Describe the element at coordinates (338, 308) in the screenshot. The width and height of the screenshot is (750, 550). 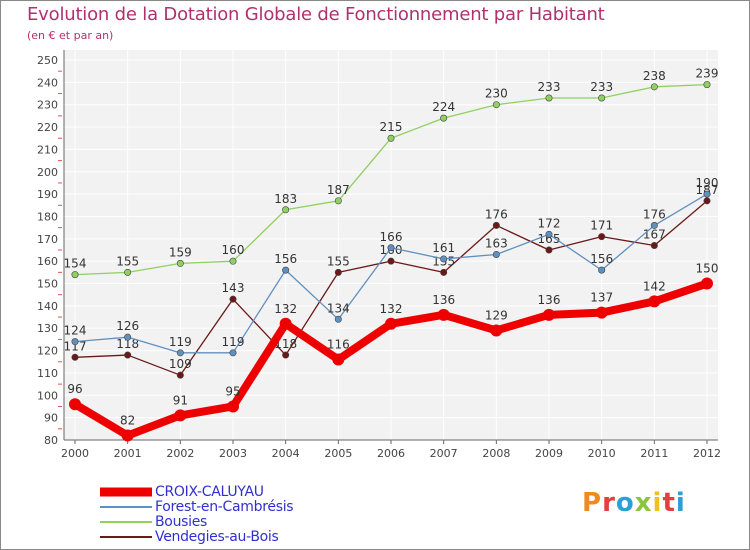
I see `data-label: 134` at that location.